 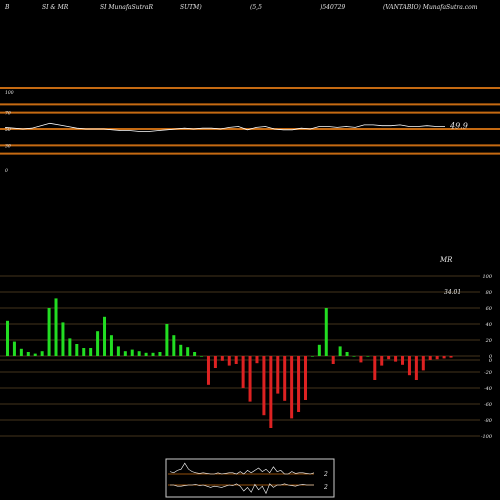 What do you see at coordinates (8, 146) in the screenshot?
I see `rsi-tick-label: 30` at bounding box center [8, 146].